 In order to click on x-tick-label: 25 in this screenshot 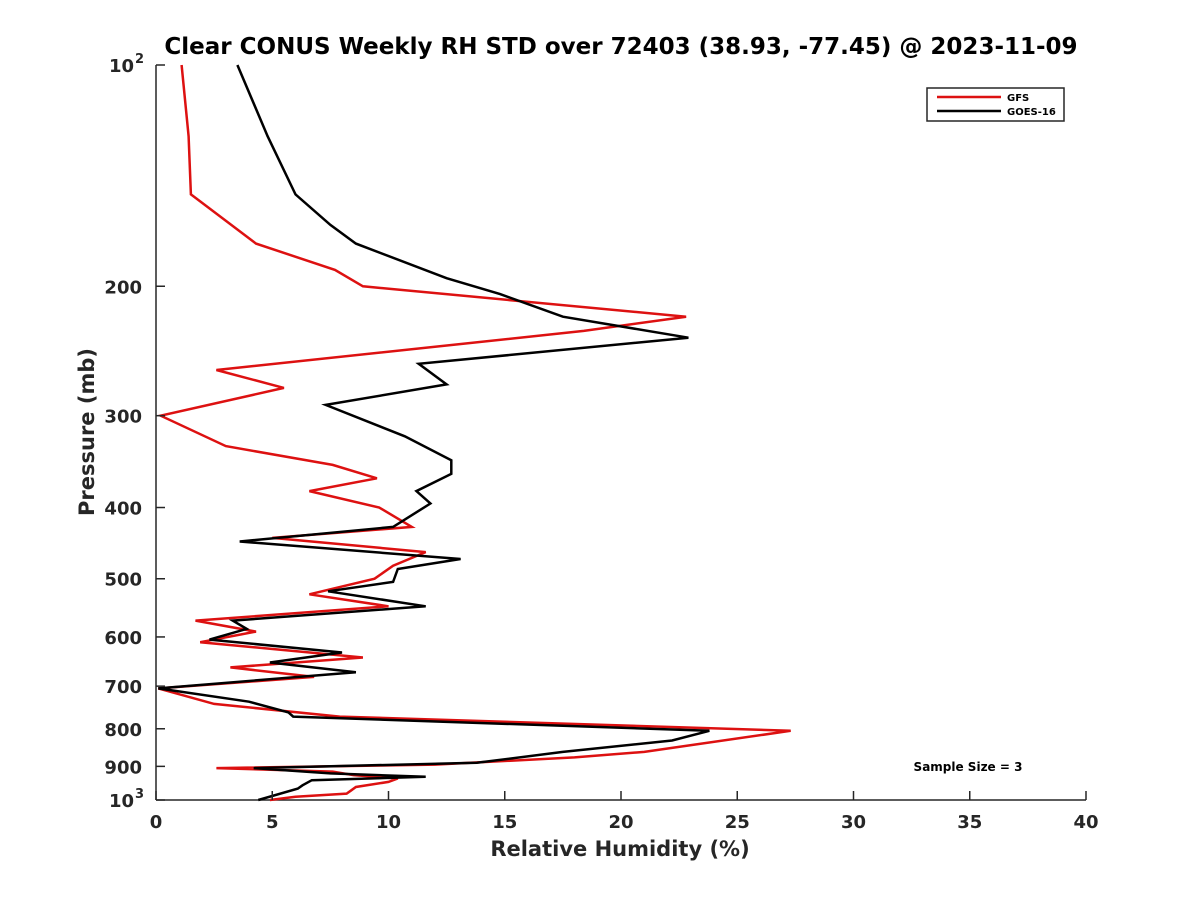, I will do `click(737, 822)`.